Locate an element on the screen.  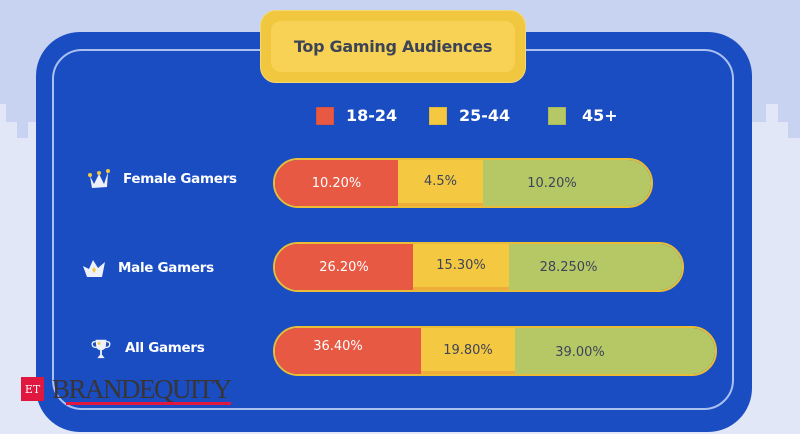
legend-swatch-green is located at coordinates (557, 115).